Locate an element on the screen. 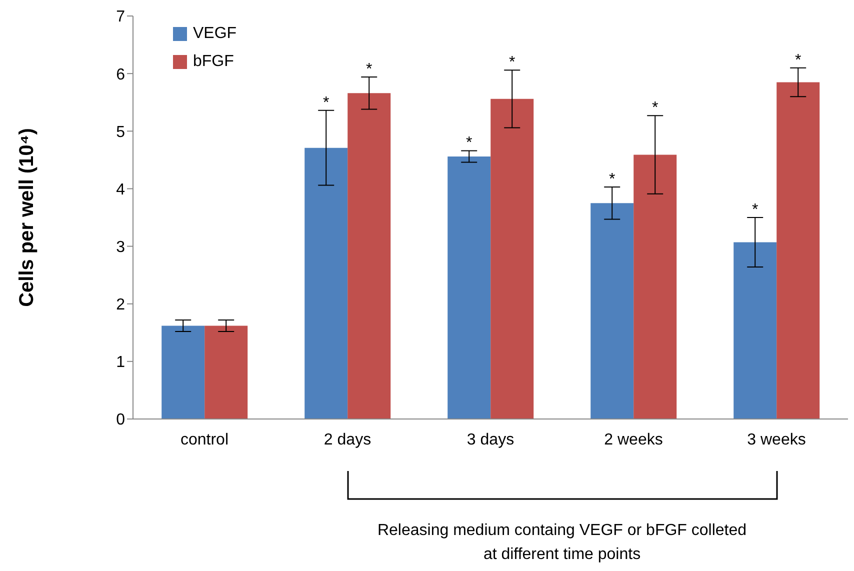 This screenshot has height=571, width=854. y-axis-title: Cells per well (10⁴) is located at coordinates (27, 217).